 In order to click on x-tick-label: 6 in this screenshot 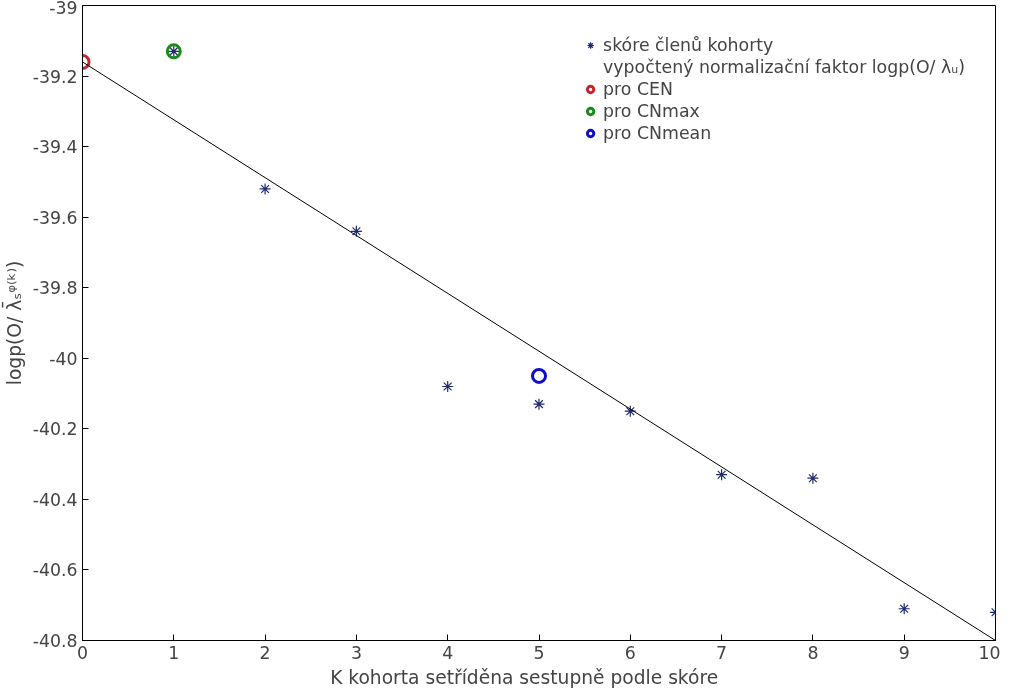, I will do `click(630, 652)`.